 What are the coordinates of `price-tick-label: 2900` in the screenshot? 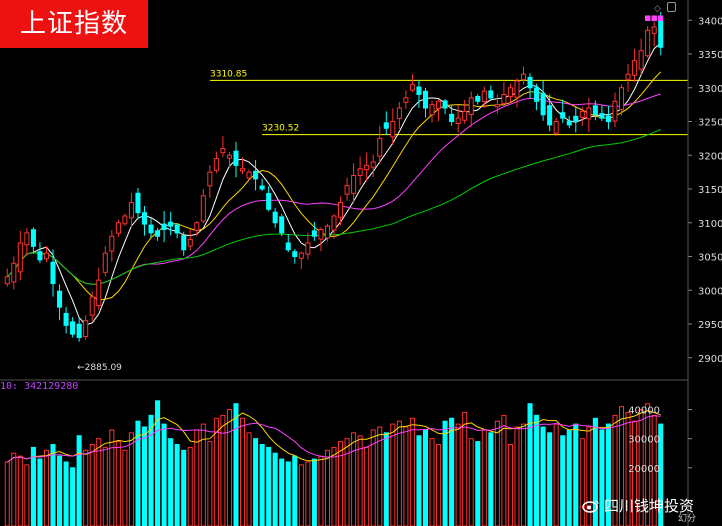 It's located at (710, 359).